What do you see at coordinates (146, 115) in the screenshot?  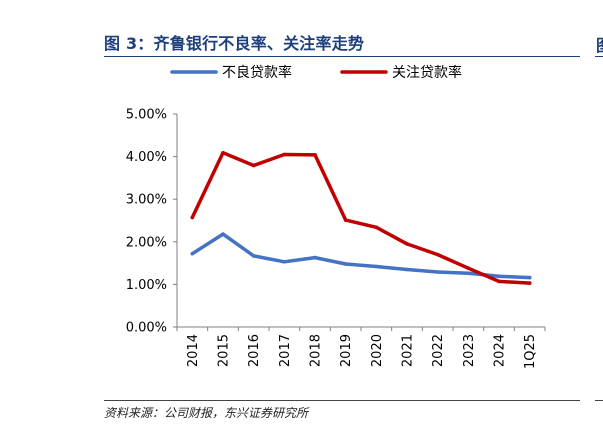 I see `y-tick-label: 5.00%` at bounding box center [146, 115].